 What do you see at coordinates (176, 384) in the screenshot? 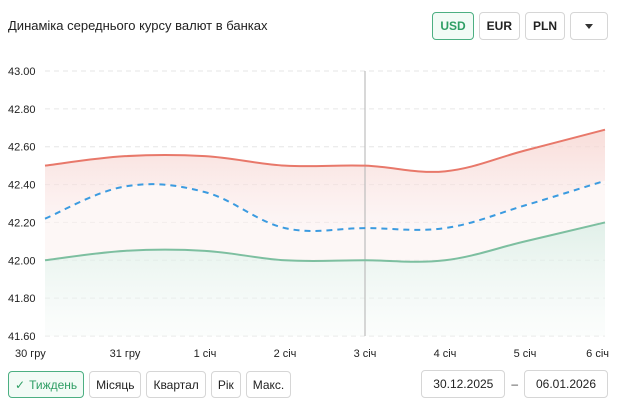
I see `period-quarter-button: Квартал` at bounding box center [176, 384].